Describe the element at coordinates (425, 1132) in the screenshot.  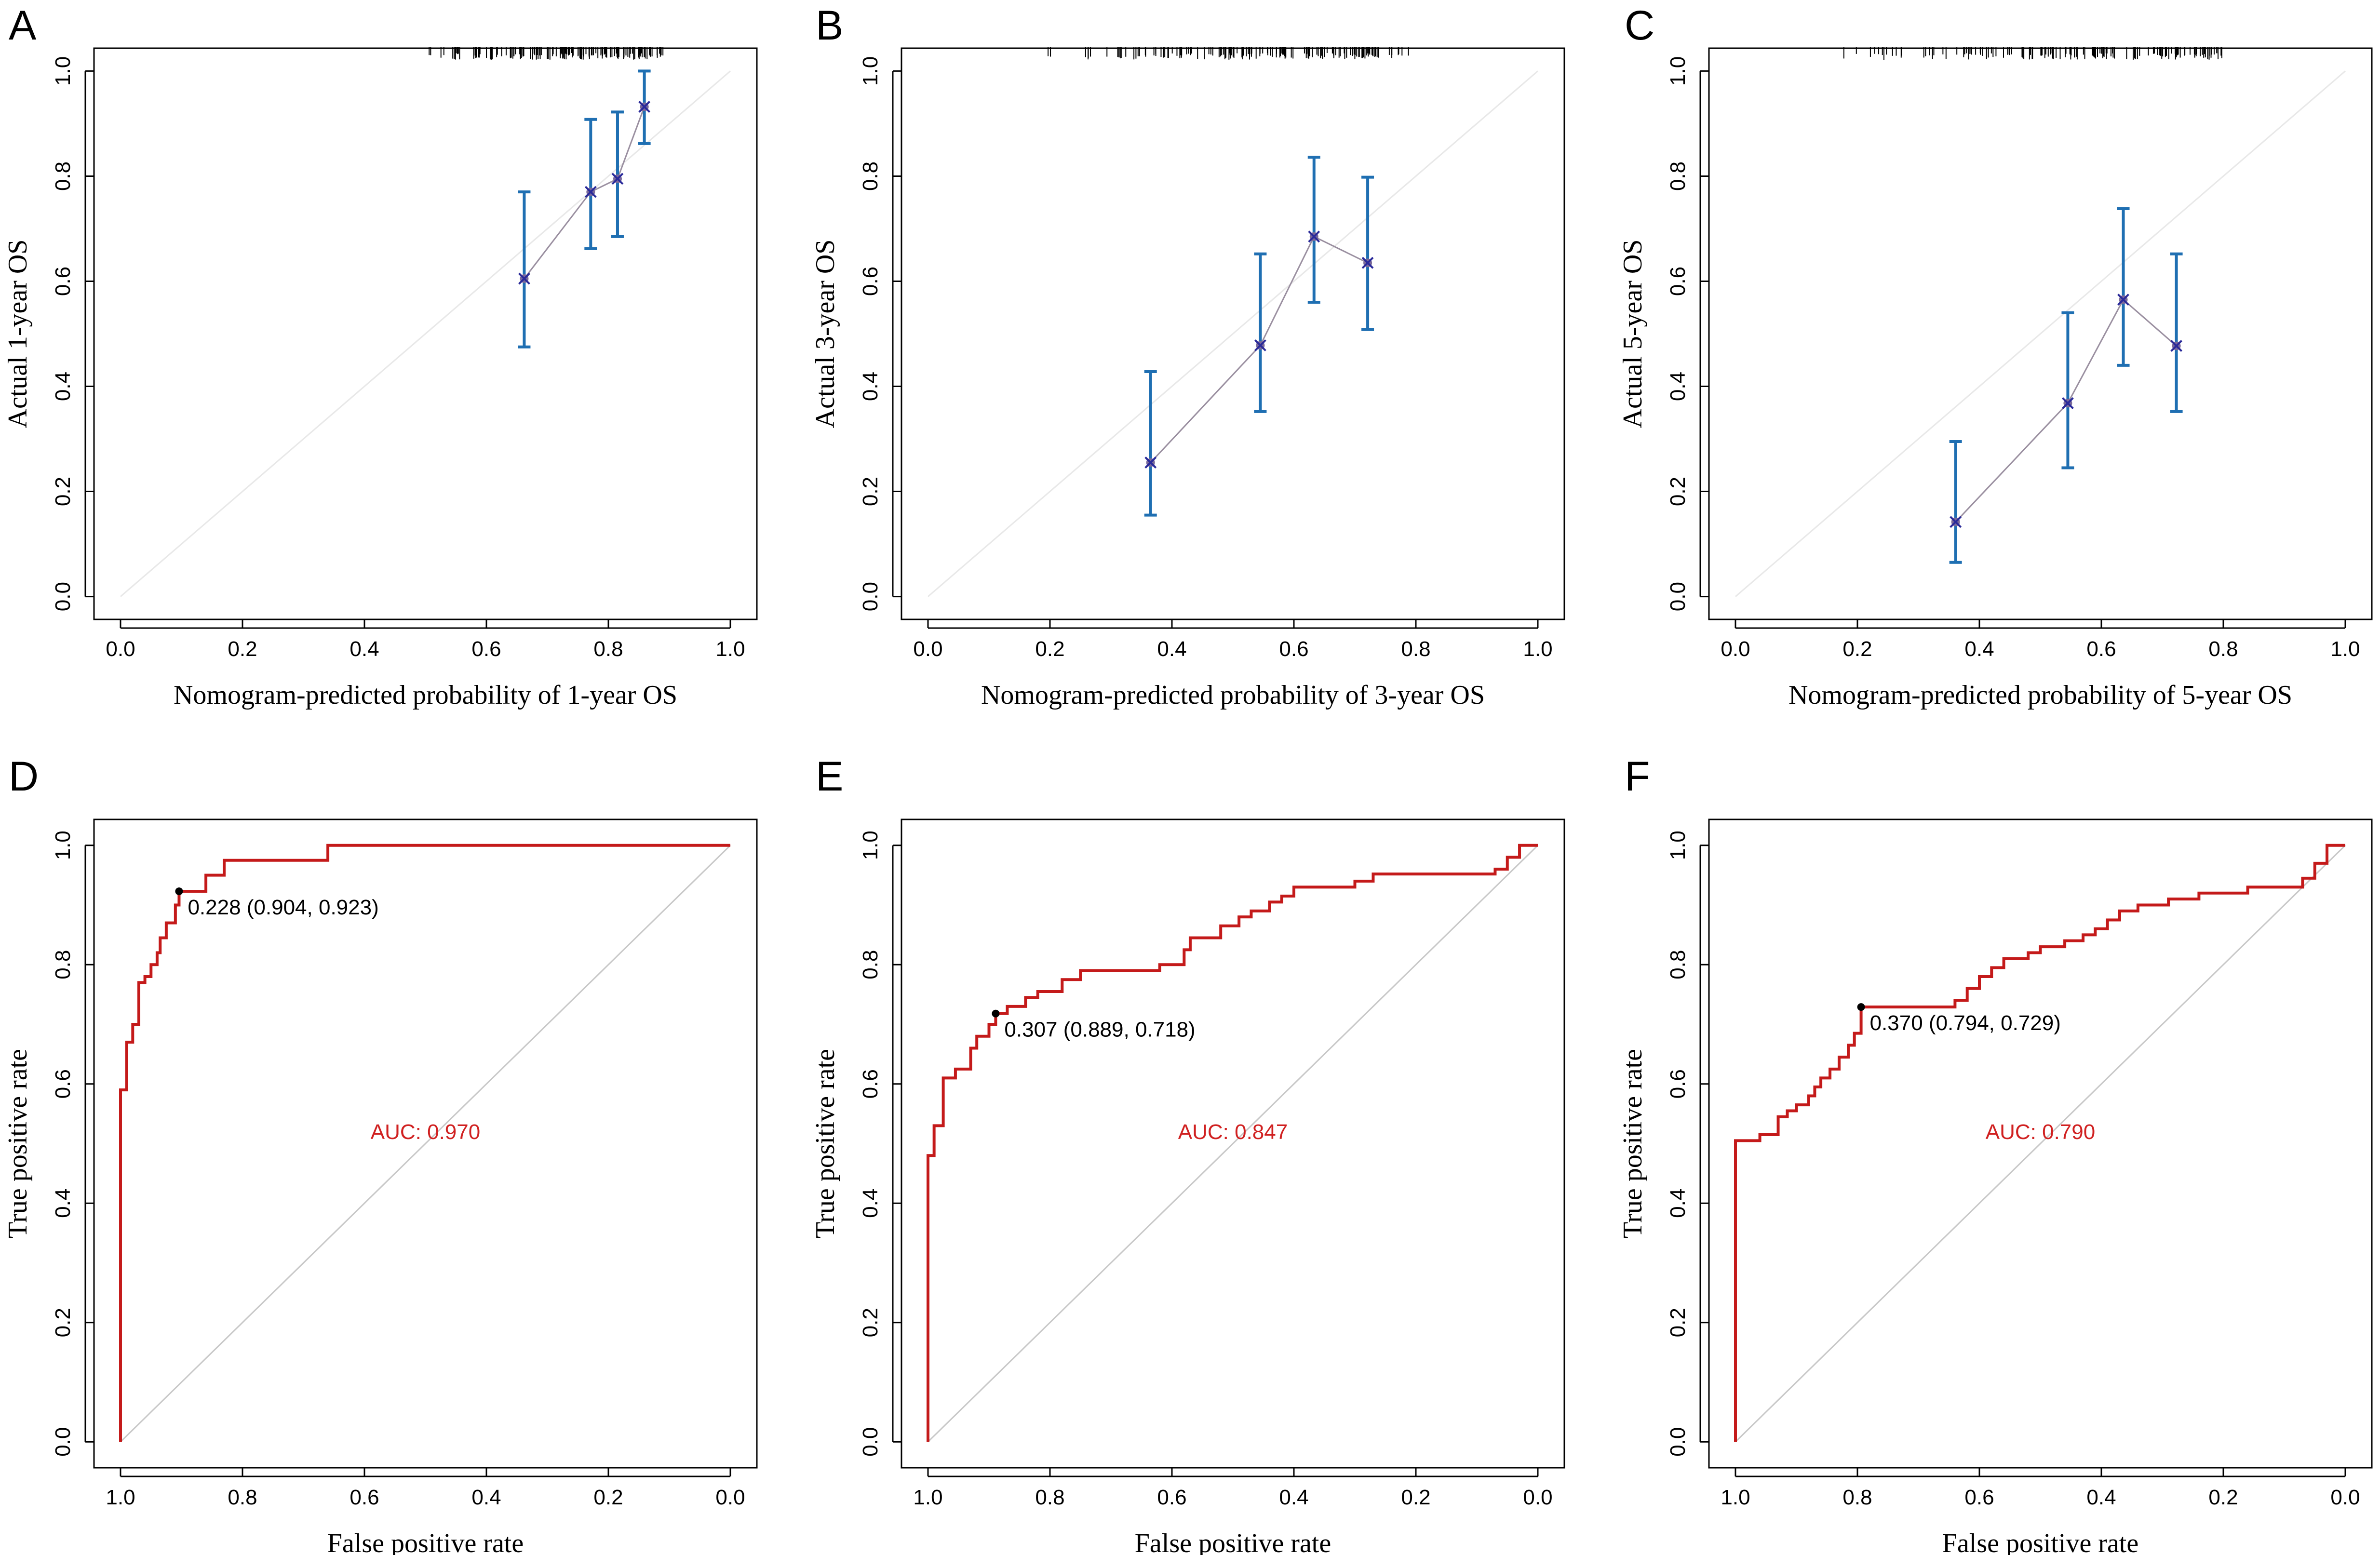
I see `auc-label: AUC: 0.970` at that location.